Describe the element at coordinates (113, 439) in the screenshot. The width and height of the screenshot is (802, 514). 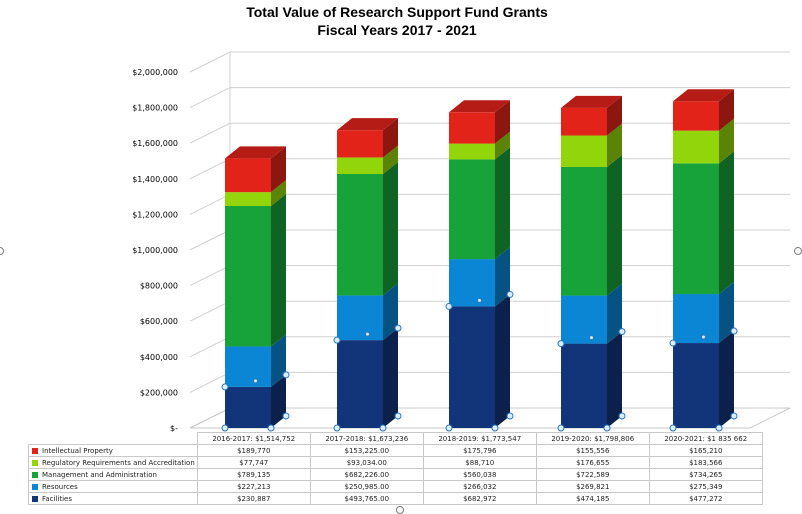
I see `data-table-corner` at that location.